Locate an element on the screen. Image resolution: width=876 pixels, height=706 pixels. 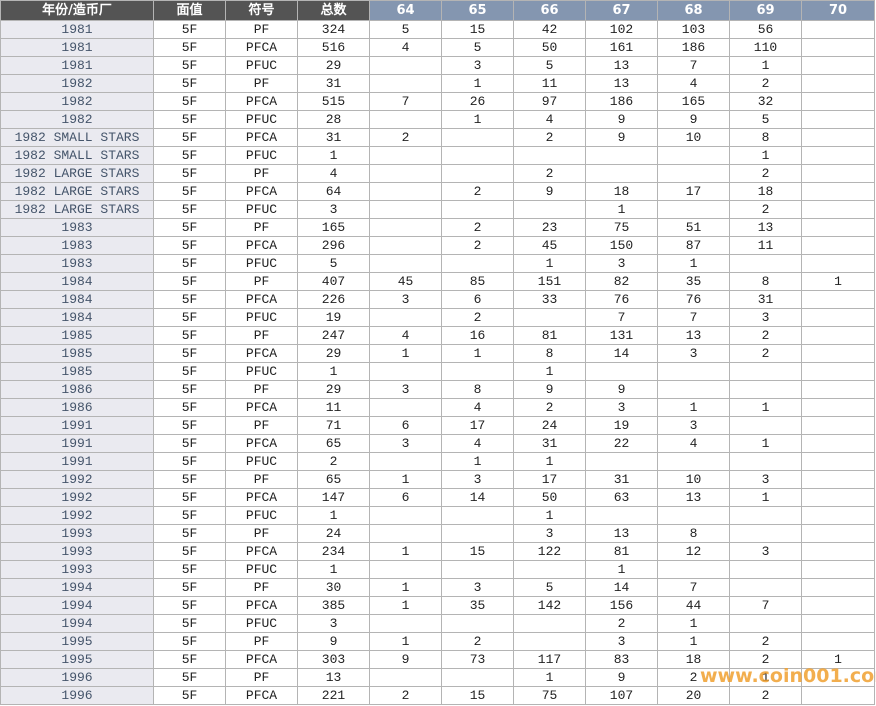
table-cell: 7 is located at coordinates (621, 317).